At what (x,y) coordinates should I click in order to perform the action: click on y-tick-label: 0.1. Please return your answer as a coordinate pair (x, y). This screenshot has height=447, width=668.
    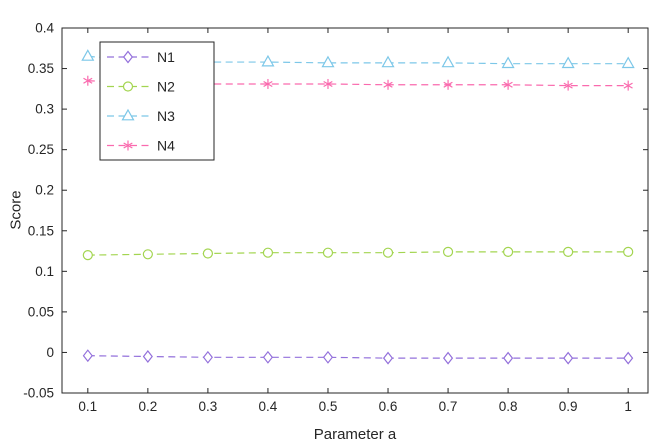
    Looking at the image, I should click on (44, 271).